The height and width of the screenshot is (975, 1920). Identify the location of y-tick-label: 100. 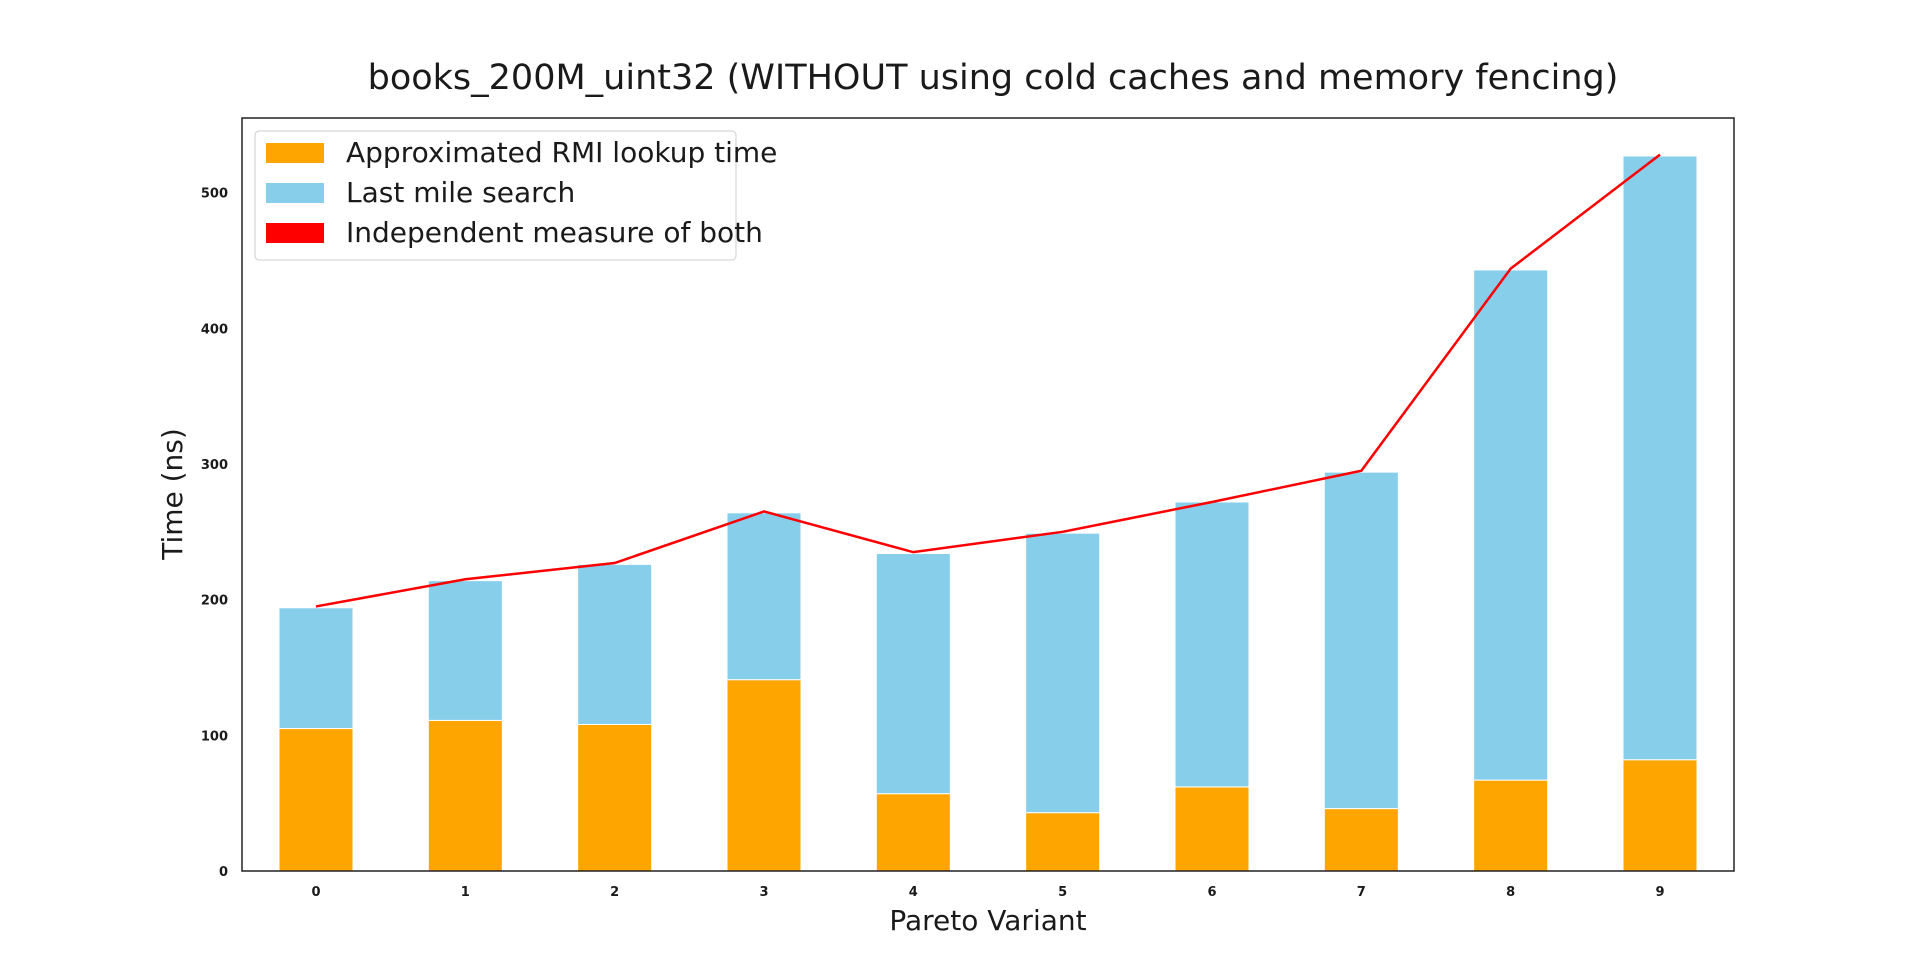
(214, 736).